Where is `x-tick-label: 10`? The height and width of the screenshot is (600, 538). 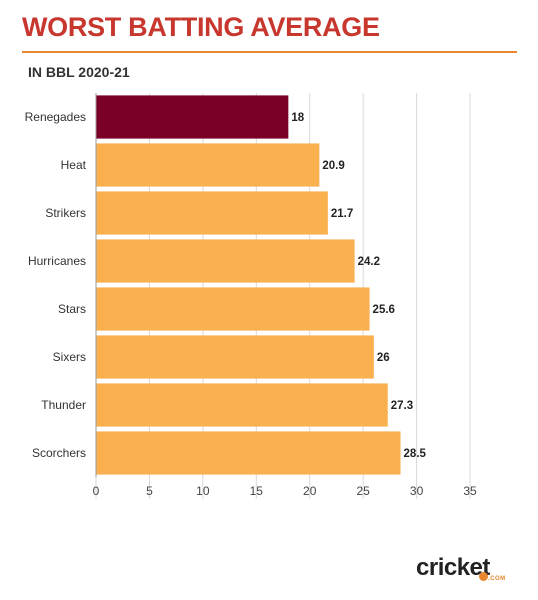
x-tick-label: 10 is located at coordinates (203, 491).